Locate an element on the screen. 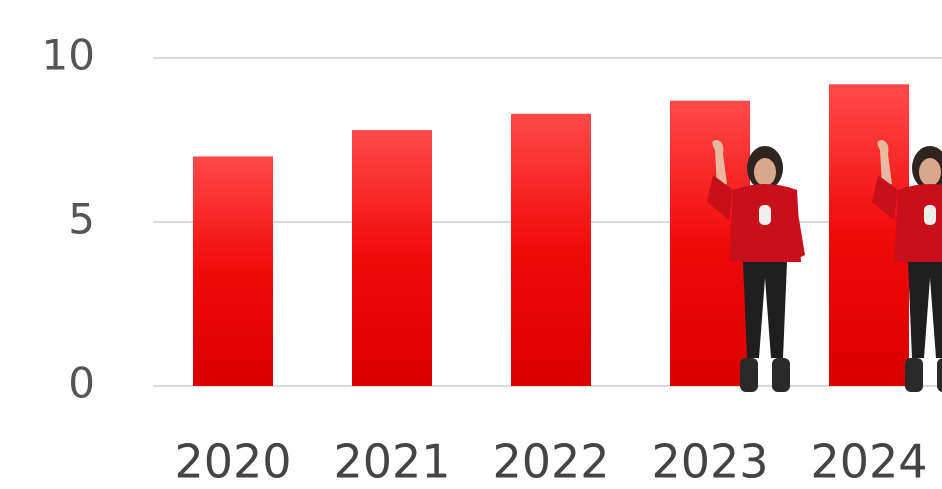 The width and height of the screenshot is (942, 489). y-tick-label: 0 is located at coordinates (81, 383).